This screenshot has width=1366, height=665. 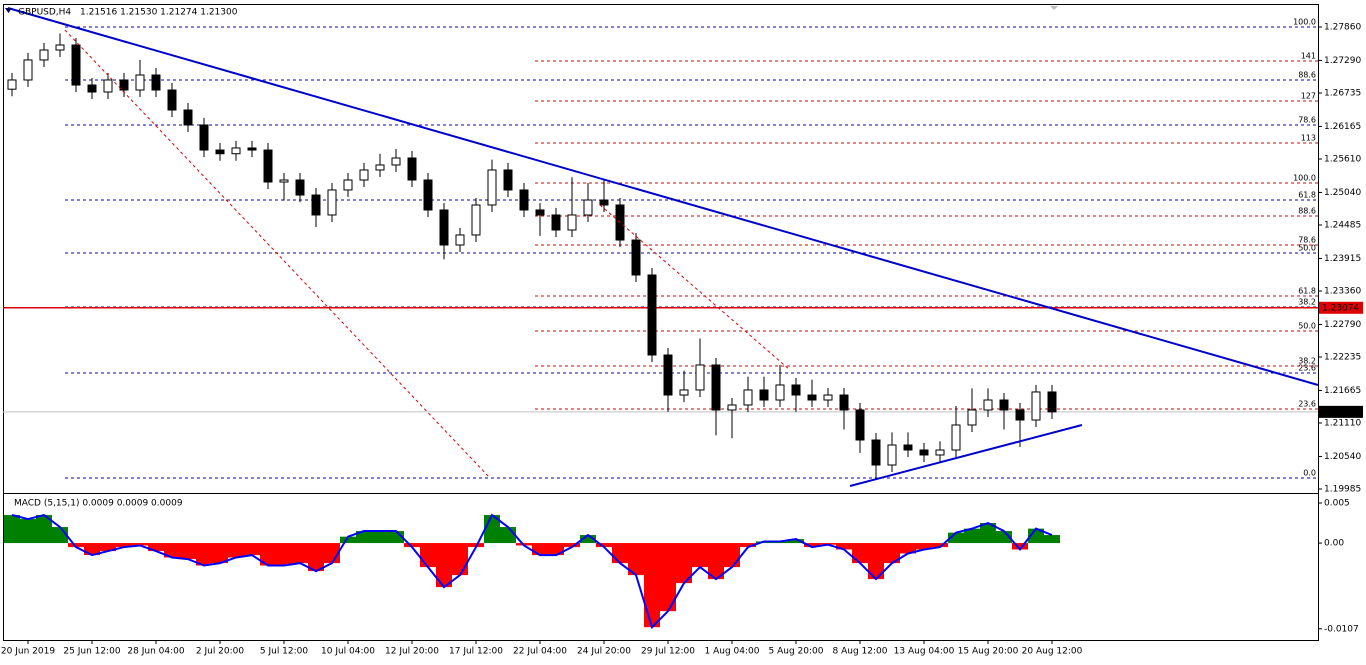 What do you see at coordinates (1342, 424) in the screenshot?
I see `y-tick-label: 1.21110` at bounding box center [1342, 424].